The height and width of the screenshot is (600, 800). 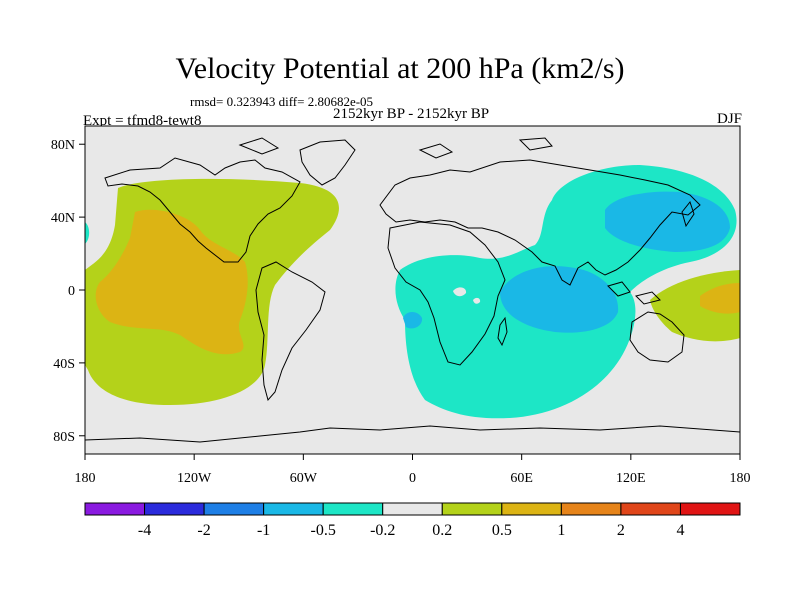 What do you see at coordinates (202, 210) in the screenshot?
I see `coast-north-america` at bounding box center [202, 210].